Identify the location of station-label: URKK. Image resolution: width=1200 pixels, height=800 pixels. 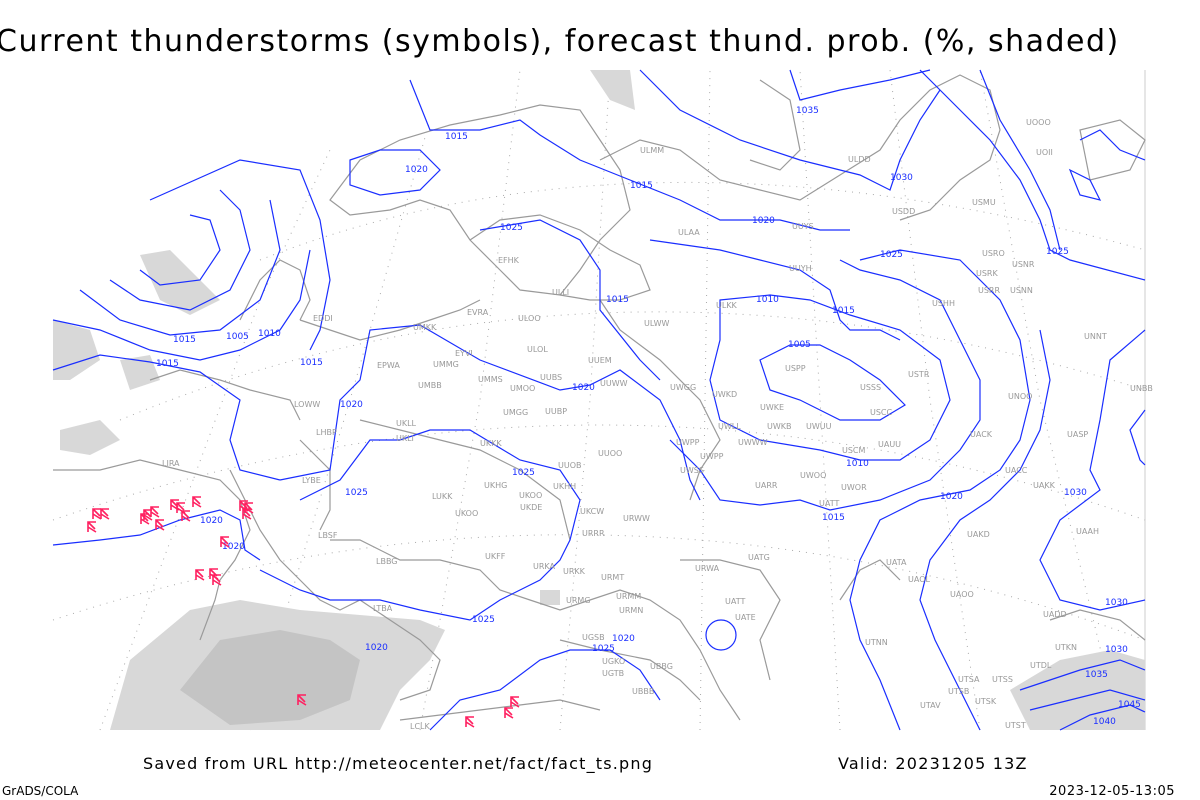
(574, 571).